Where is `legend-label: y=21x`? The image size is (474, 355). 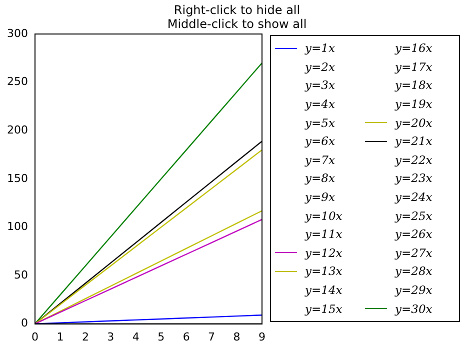 legend-label: y=21x is located at coordinates (413, 141).